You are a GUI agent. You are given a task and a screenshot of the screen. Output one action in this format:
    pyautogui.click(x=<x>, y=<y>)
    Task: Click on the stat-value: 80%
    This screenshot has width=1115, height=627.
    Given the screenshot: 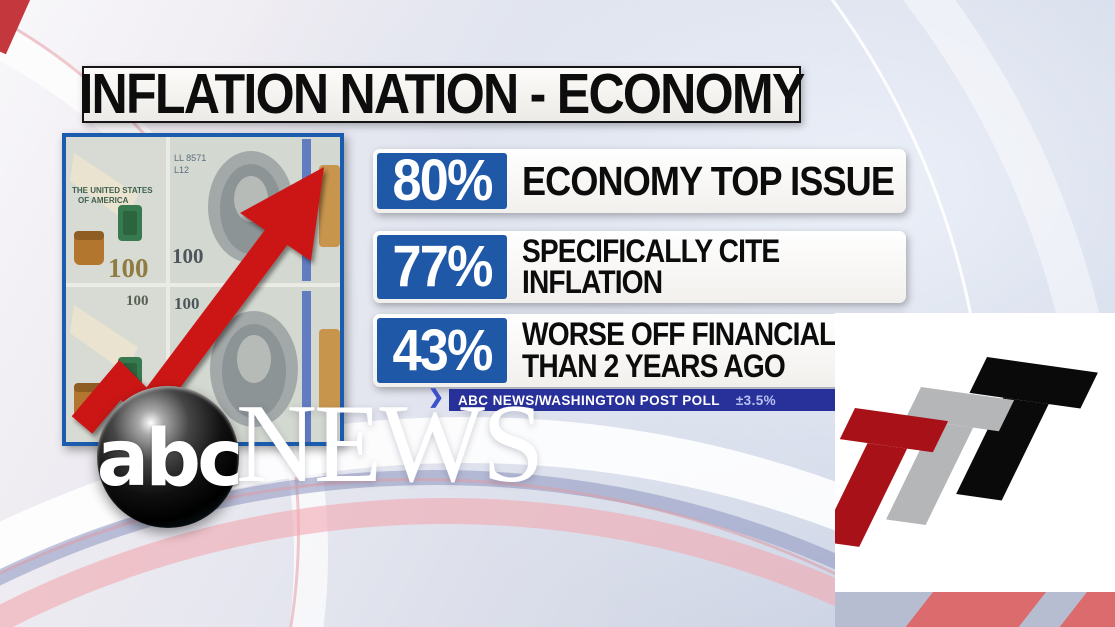 What is the action you would take?
    pyautogui.click(x=442, y=180)
    